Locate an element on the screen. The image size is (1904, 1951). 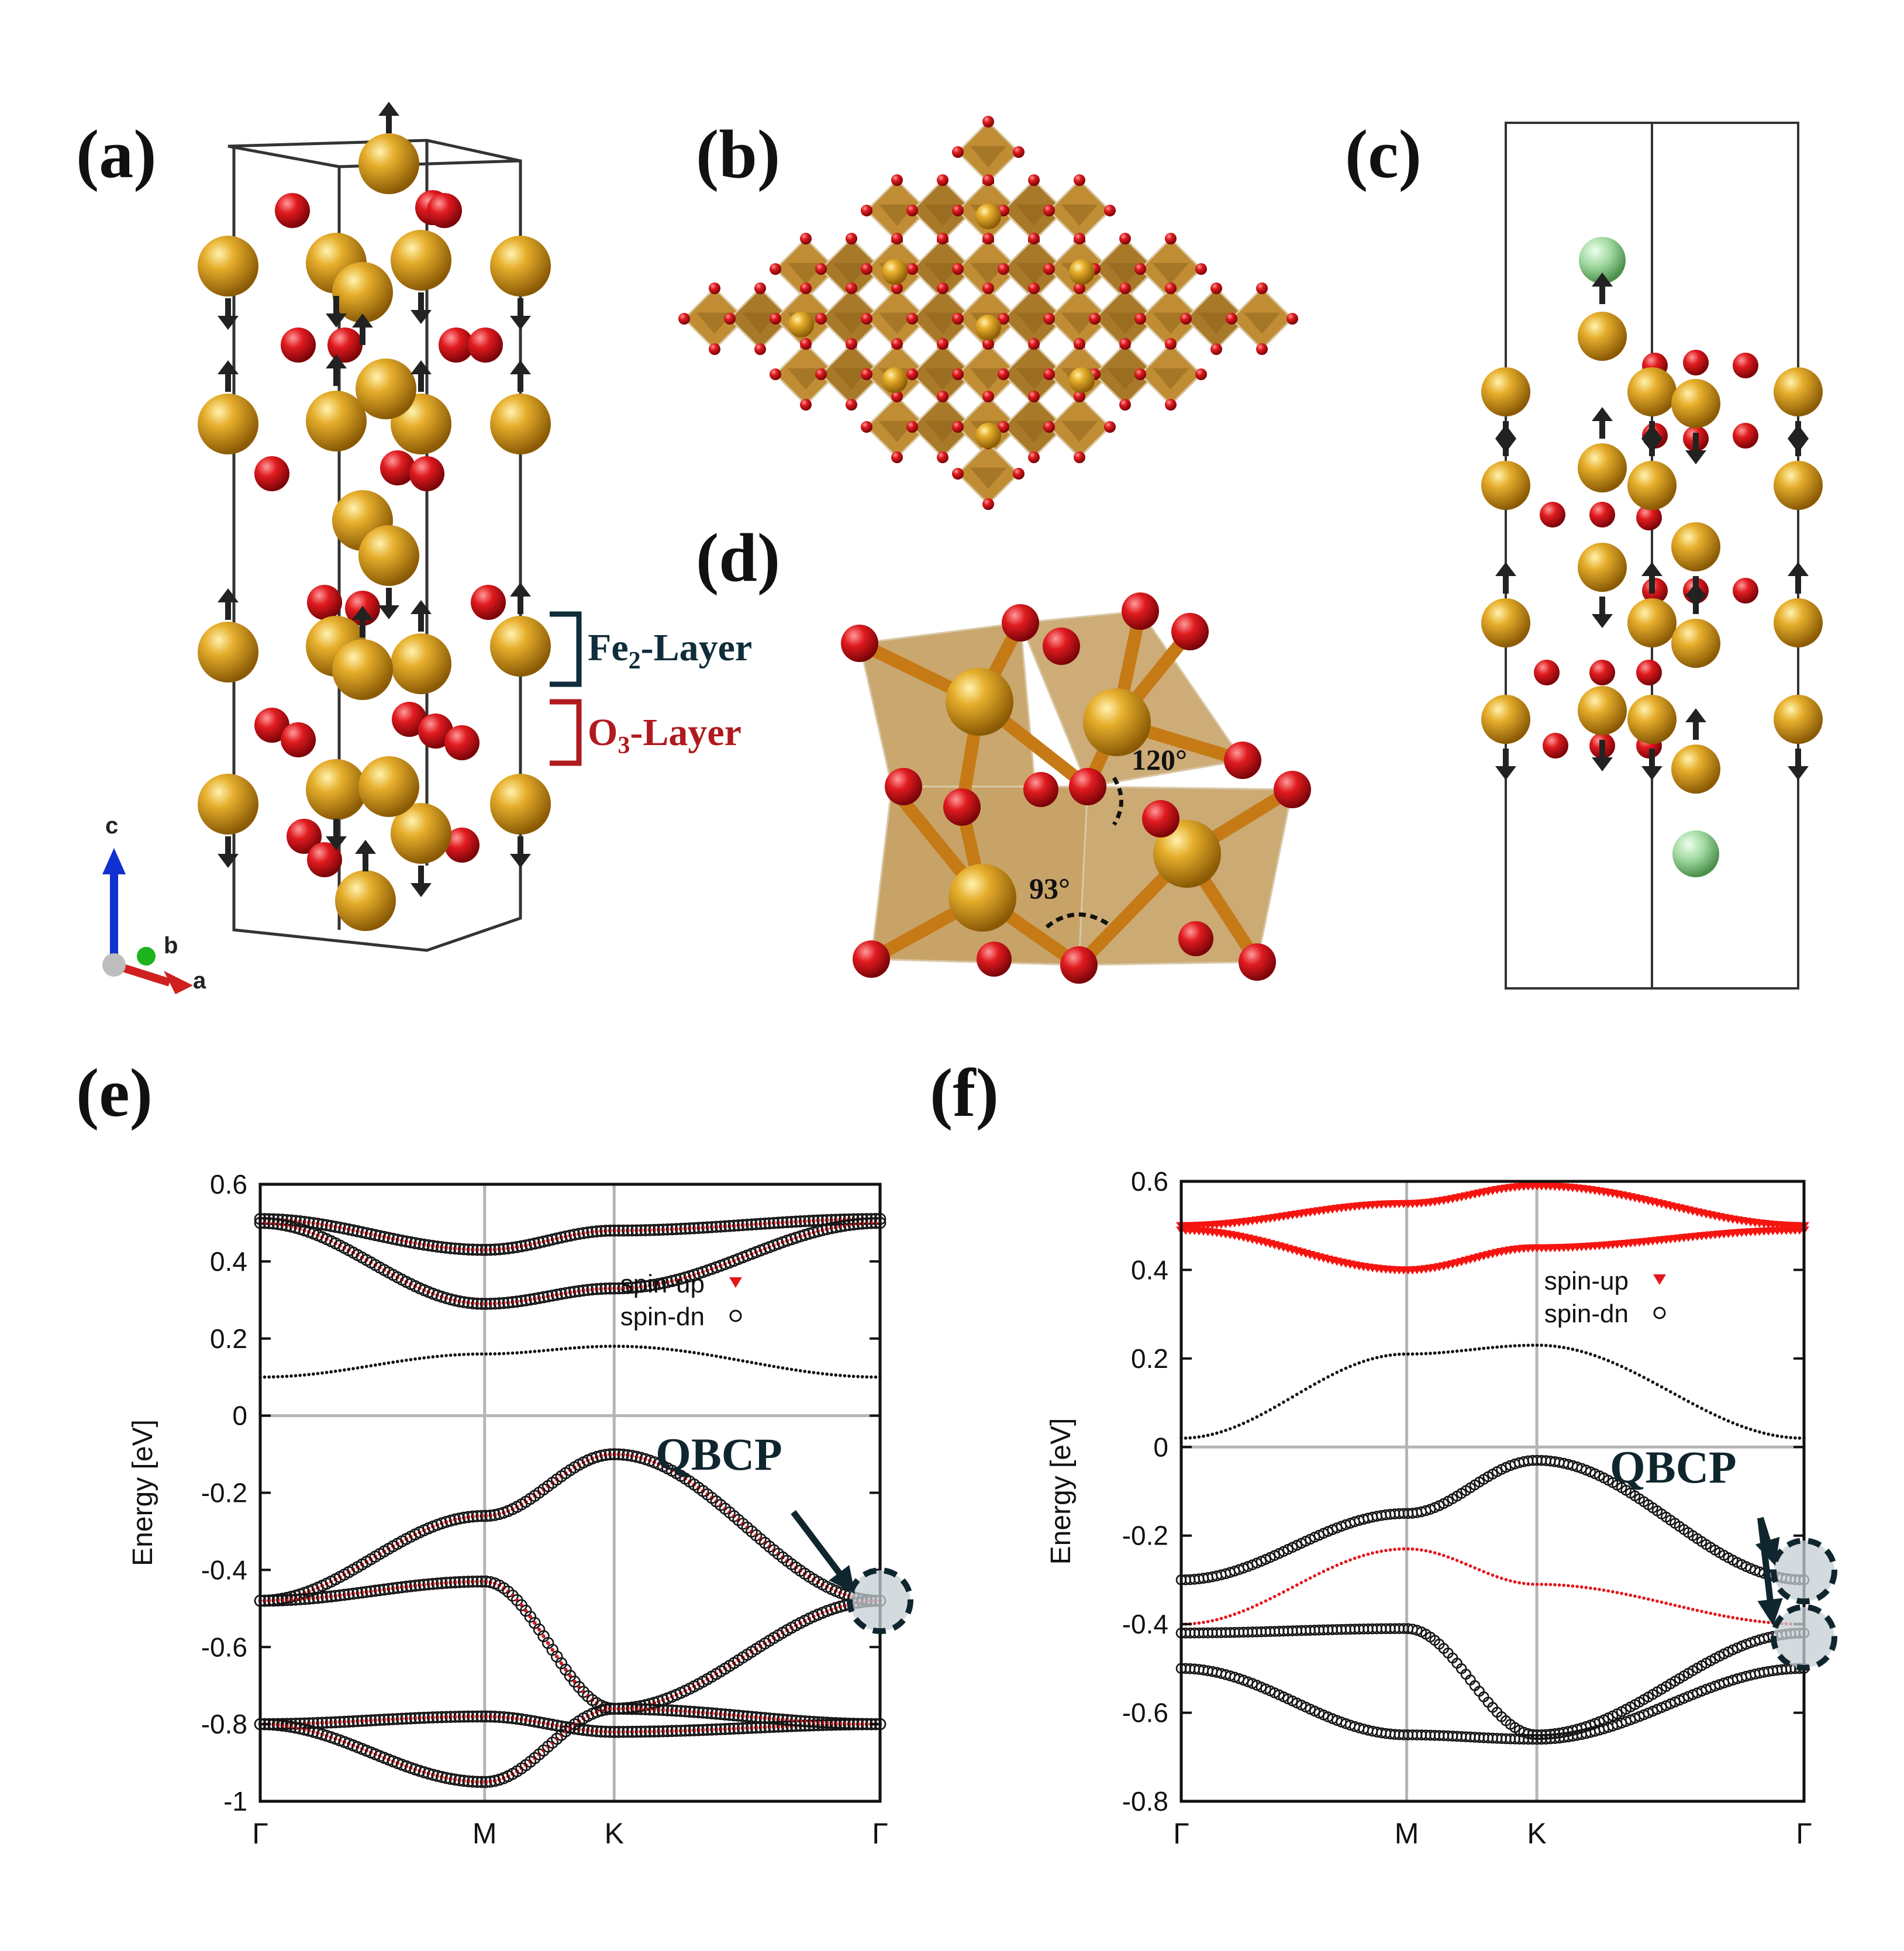
panel-b-structure is located at coordinates (988, 313).